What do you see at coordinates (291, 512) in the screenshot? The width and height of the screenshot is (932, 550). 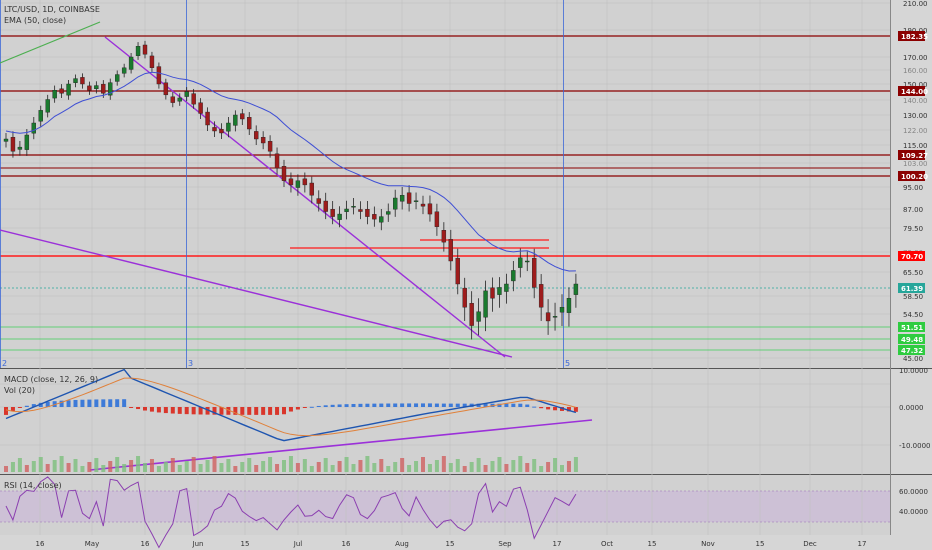 I see `rsi-line` at bounding box center [291, 512].